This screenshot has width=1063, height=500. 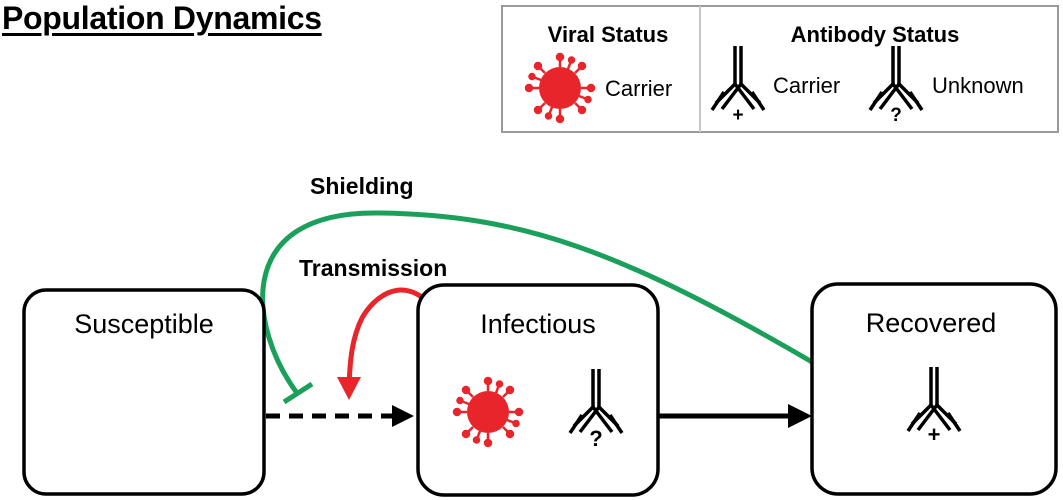 What do you see at coordinates (144, 392) in the screenshot?
I see `susceptible-compartment: Susceptible` at bounding box center [144, 392].